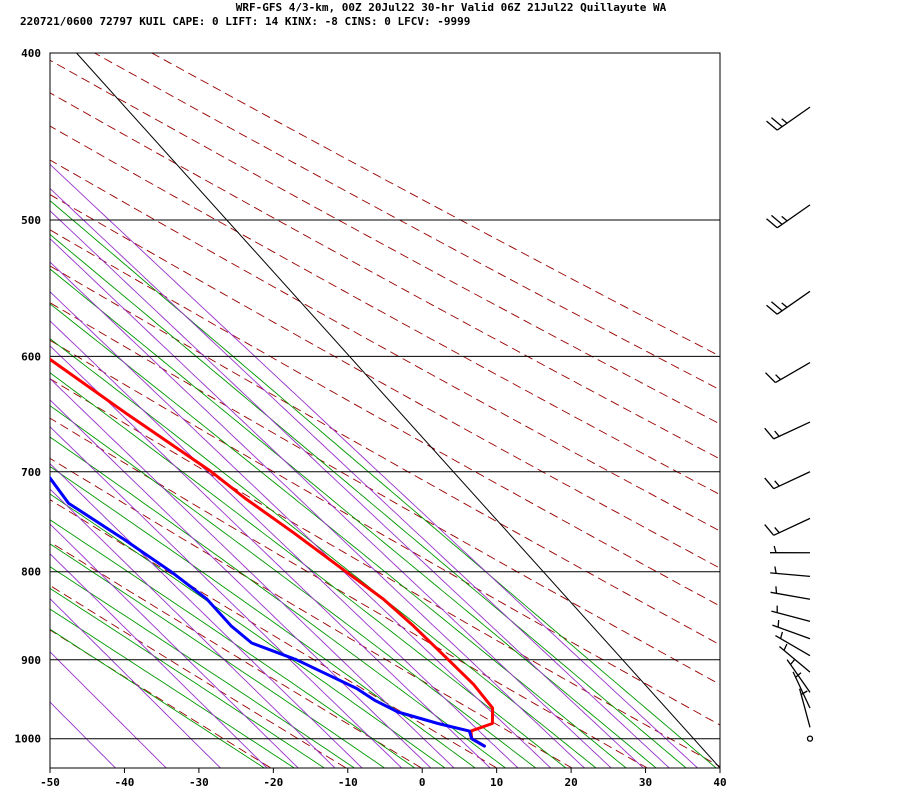 The width and height of the screenshot is (900, 800). I want to click on wind-barbs, so click(789, 424).